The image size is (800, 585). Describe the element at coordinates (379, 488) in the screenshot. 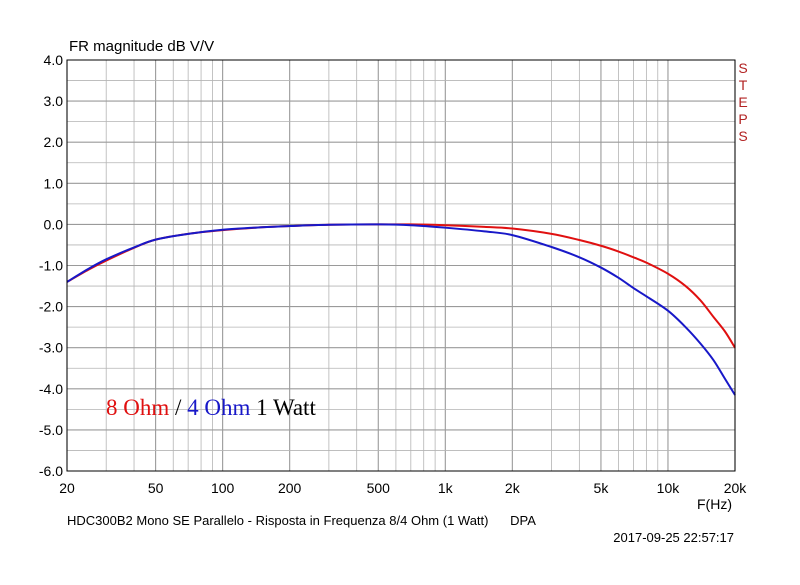

I see `x-tick-label: 500` at that location.